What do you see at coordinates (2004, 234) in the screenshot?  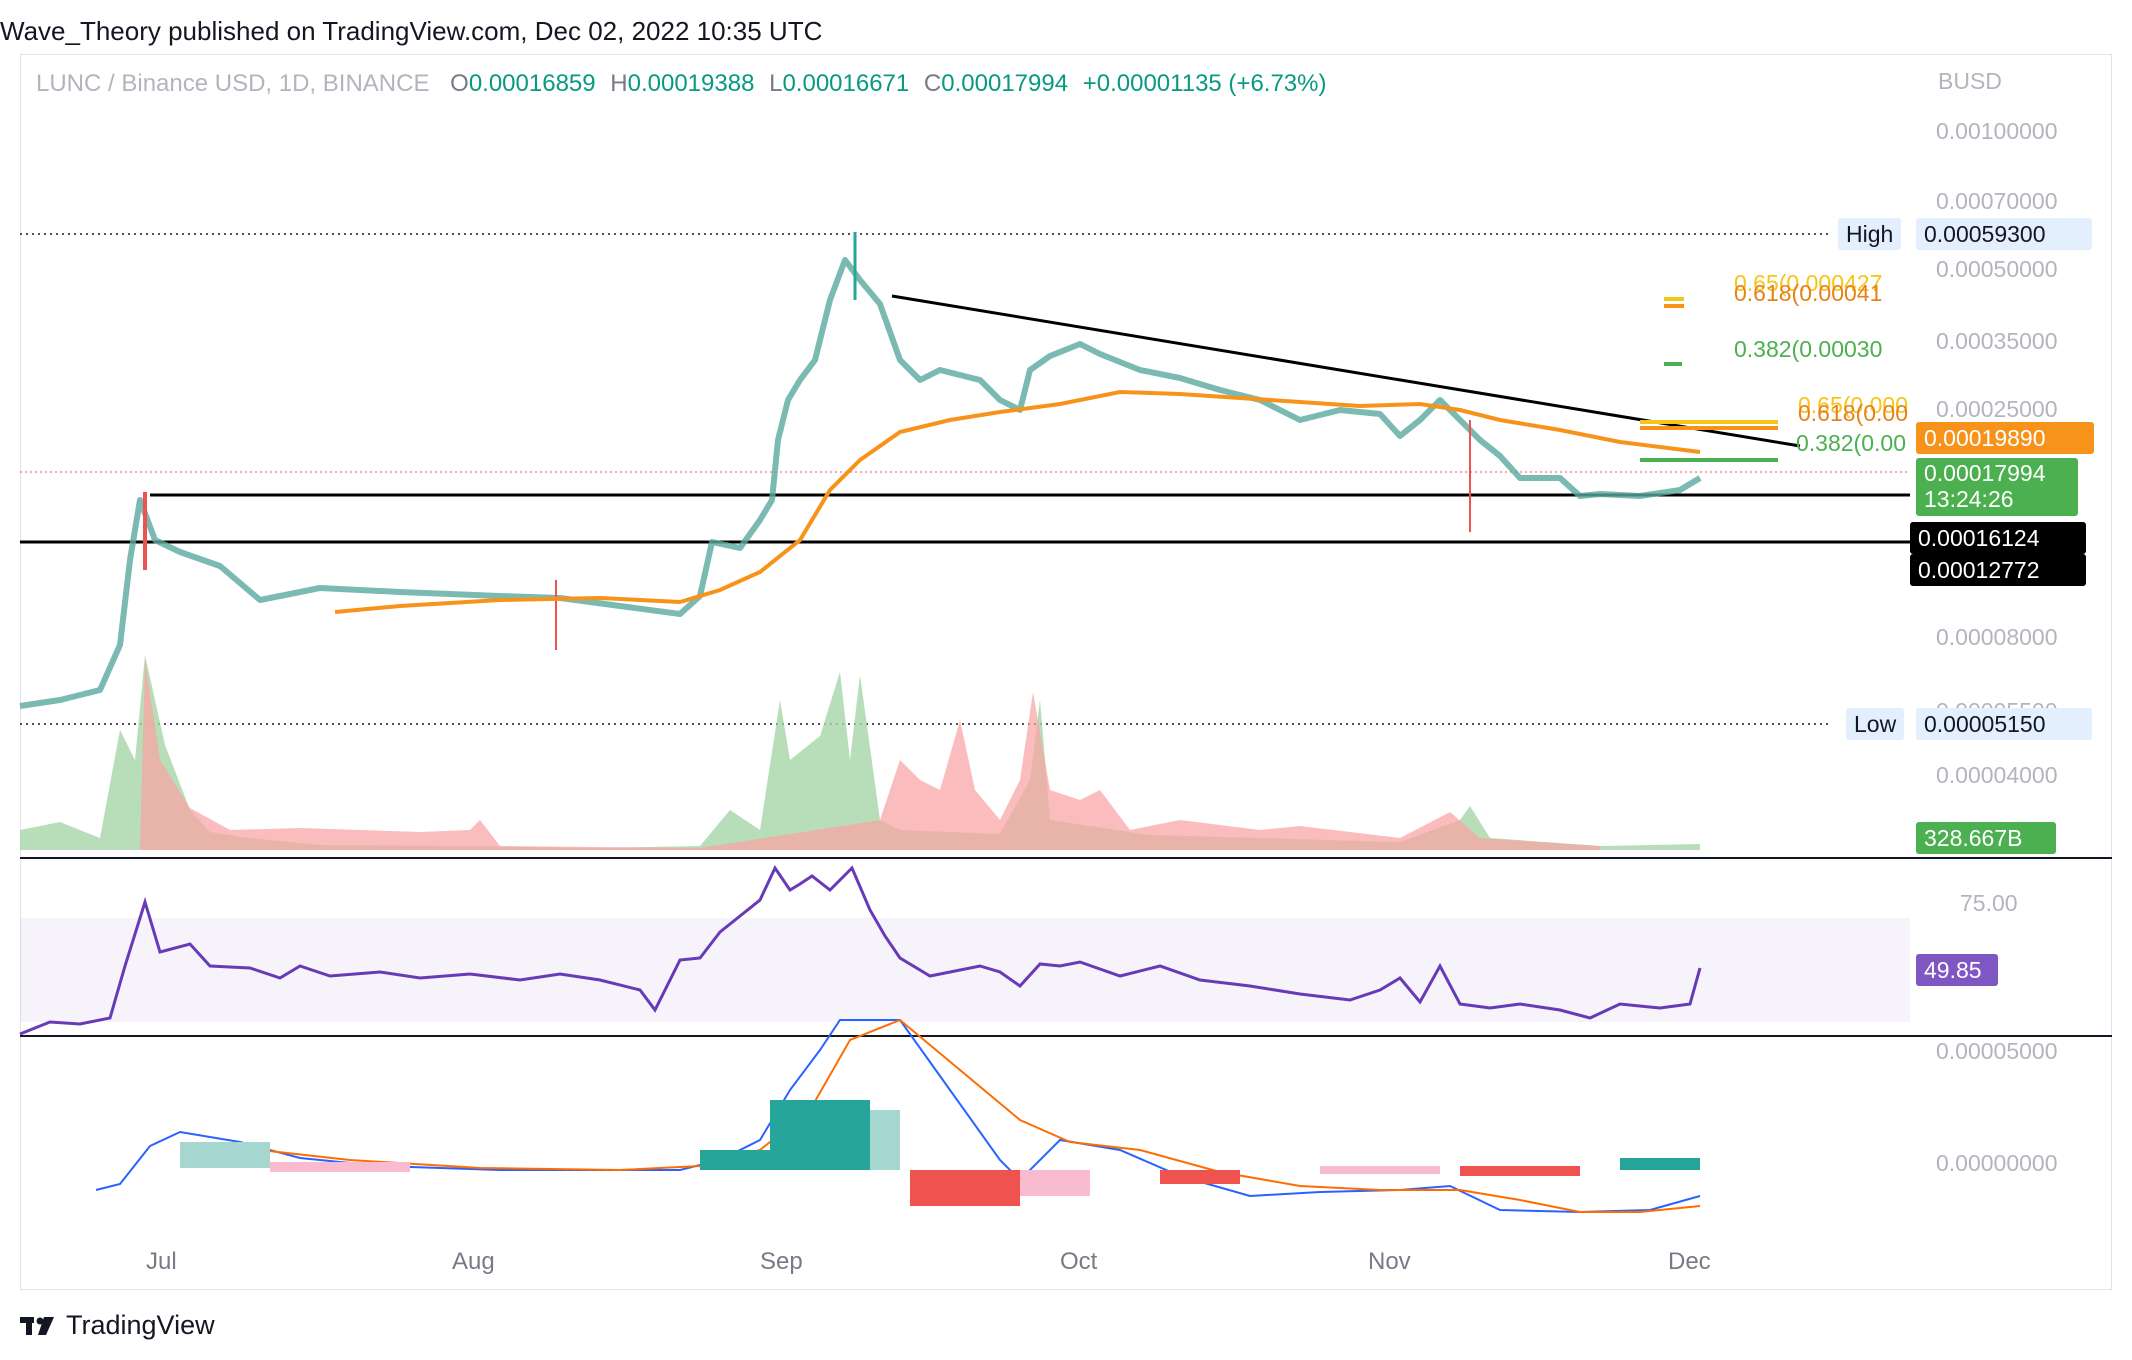 I see `high-value-tag: 0.00059300` at bounding box center [2004, 234].